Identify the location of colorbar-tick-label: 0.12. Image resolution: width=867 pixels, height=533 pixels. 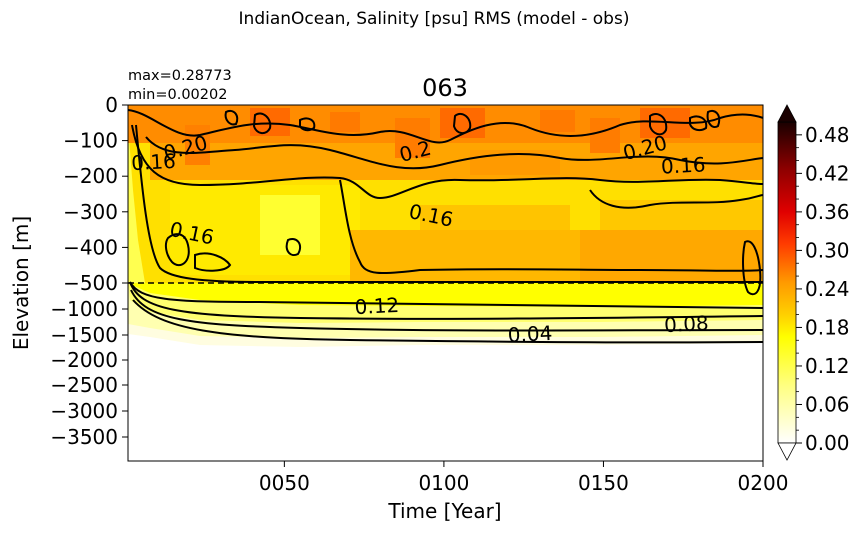
(827, 366).